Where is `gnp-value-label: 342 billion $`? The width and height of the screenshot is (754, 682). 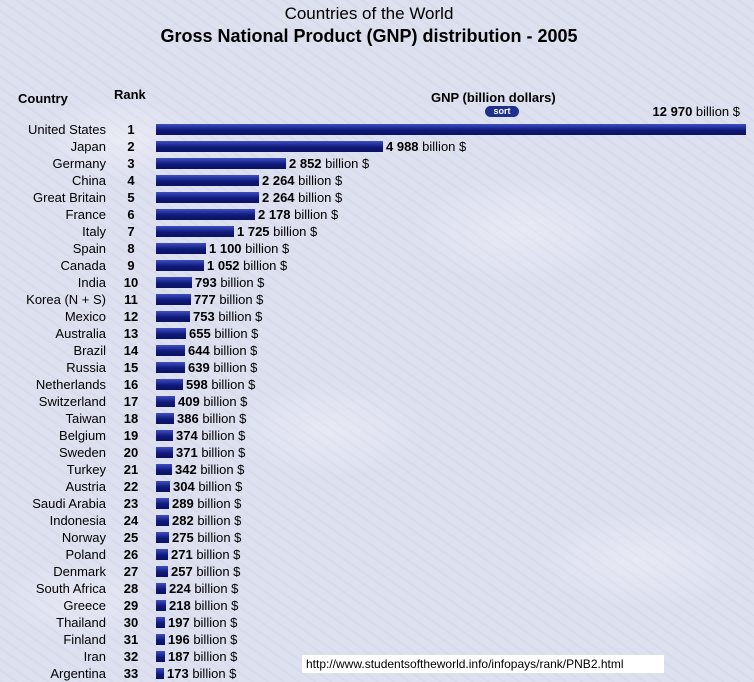 gnp-value-label: 342 billion $ is located at coordinates (210, 469).